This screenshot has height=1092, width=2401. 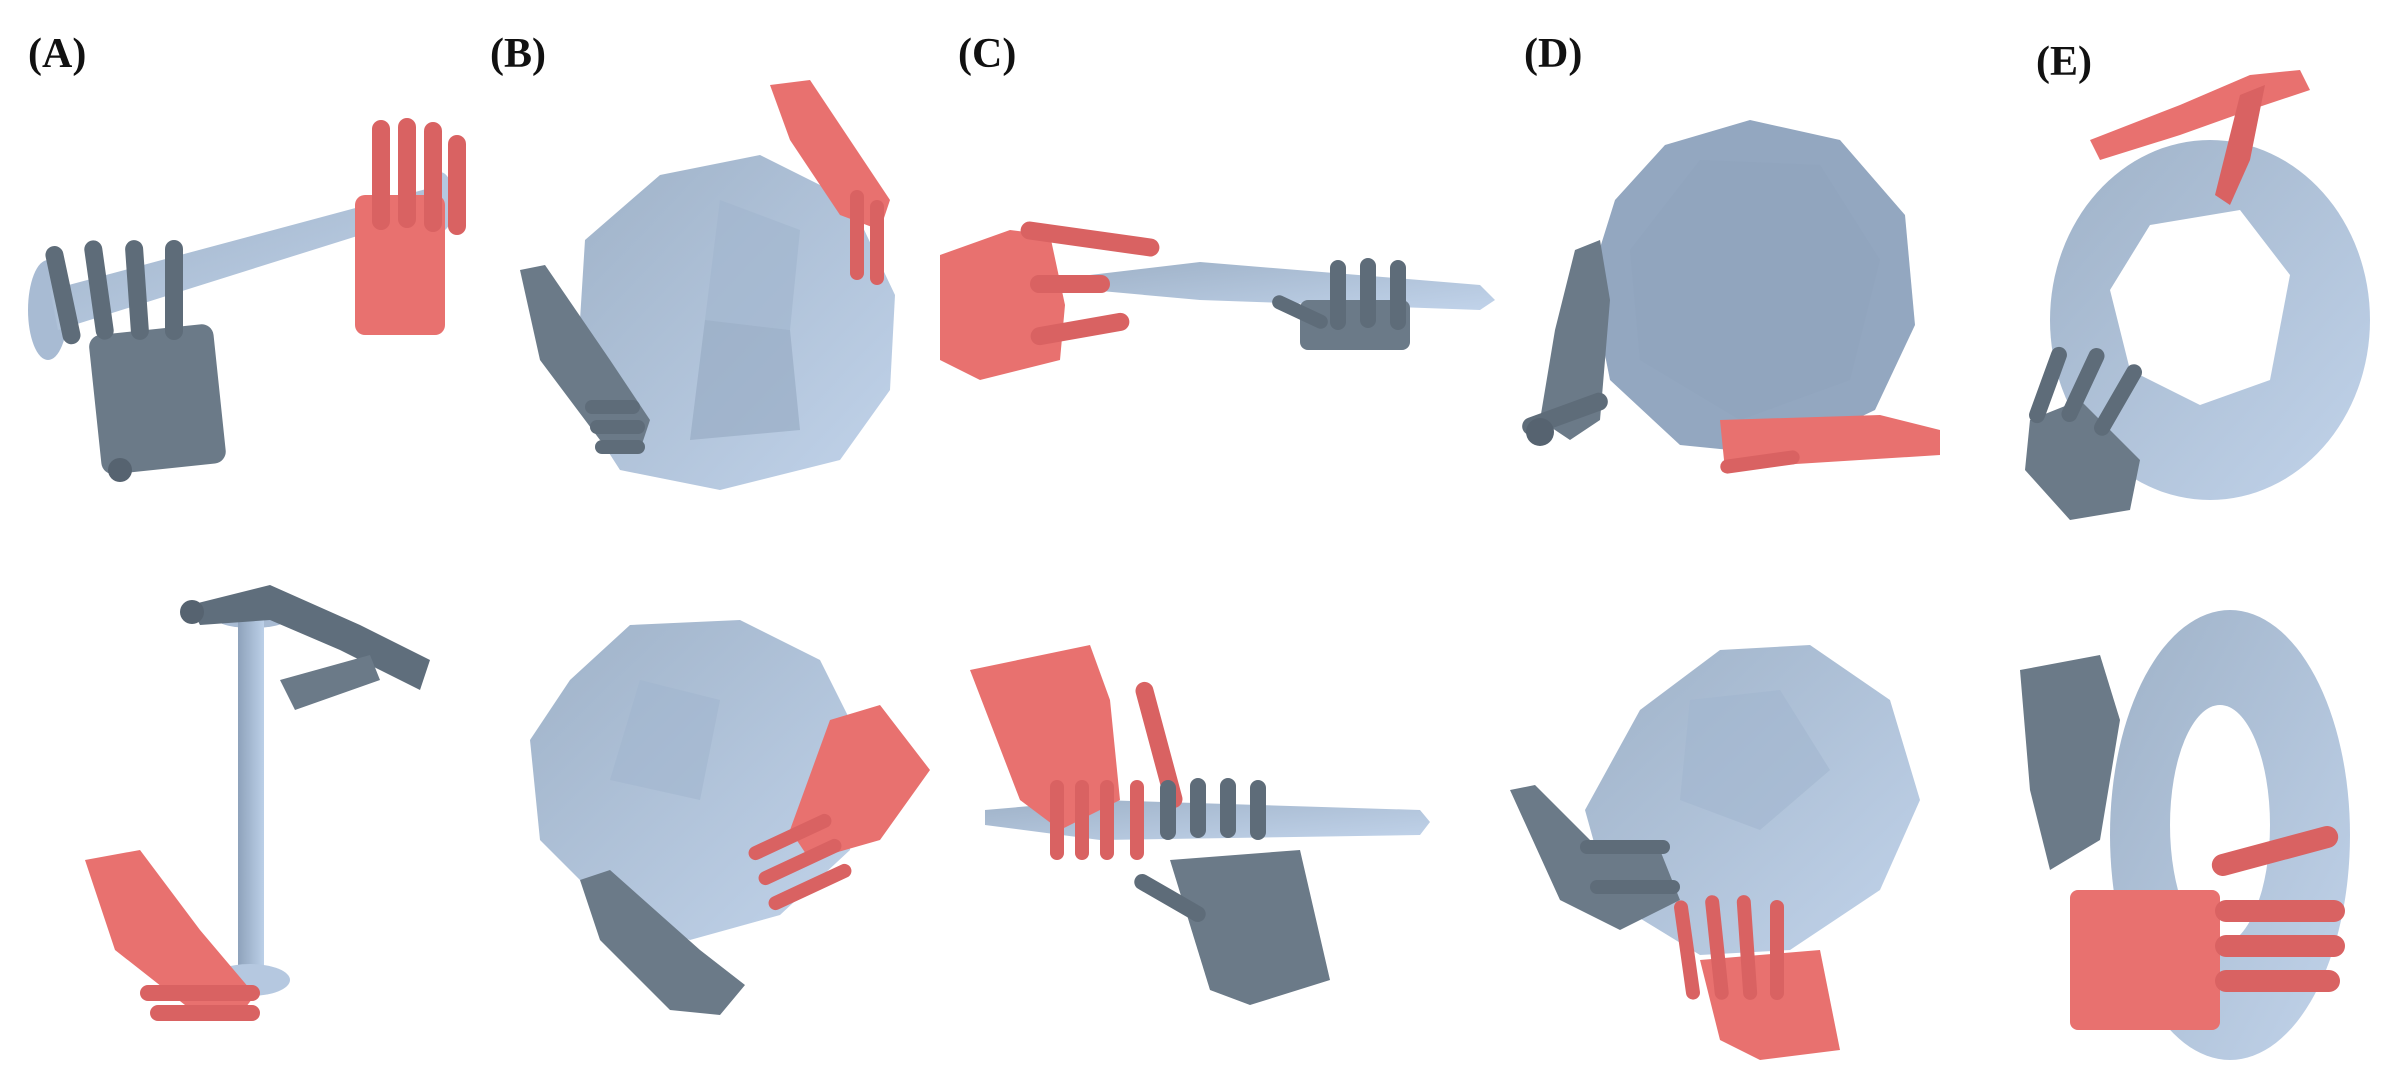 What do you see at coordinates (1731, 297) in the screenshot?
I see `panel-d-top-scene` at bounding box center [1731, 297].